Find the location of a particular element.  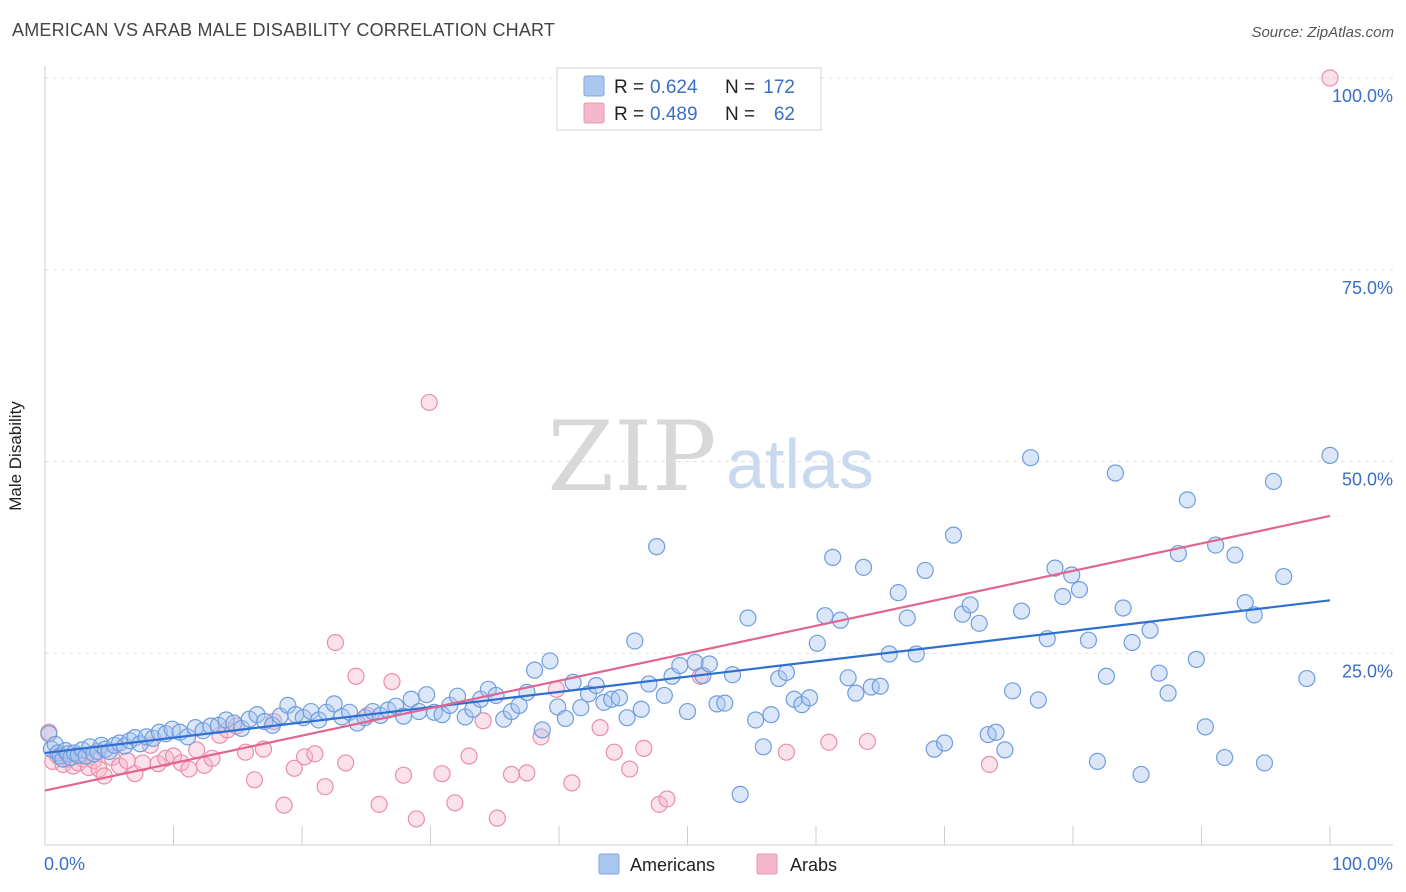

y-tick-label: 25.0% is located at coordinates (1367, 671).